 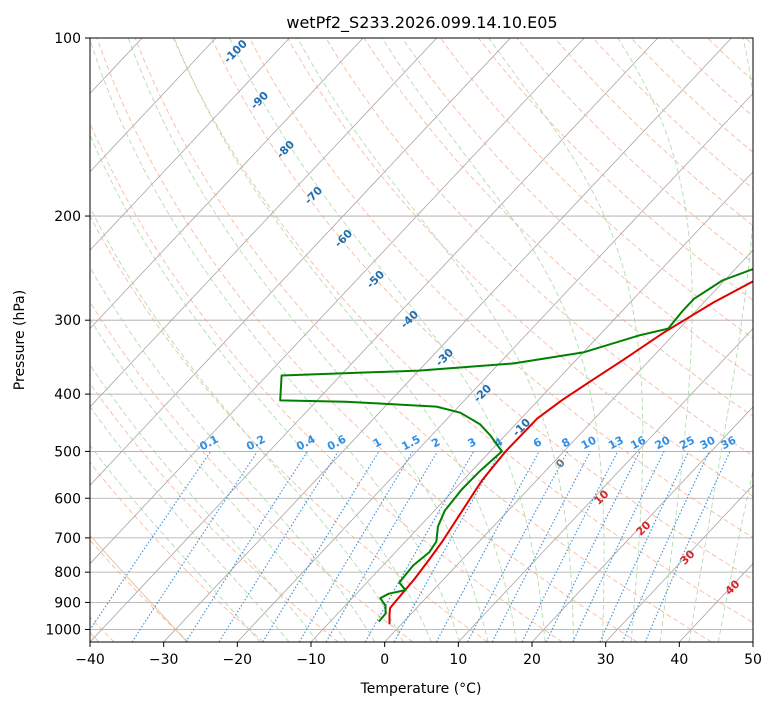 I want to click on x-axis-ticks: −40 −30 −20 −10 0 10 20 30 40 50, so click(x=418, y=655).